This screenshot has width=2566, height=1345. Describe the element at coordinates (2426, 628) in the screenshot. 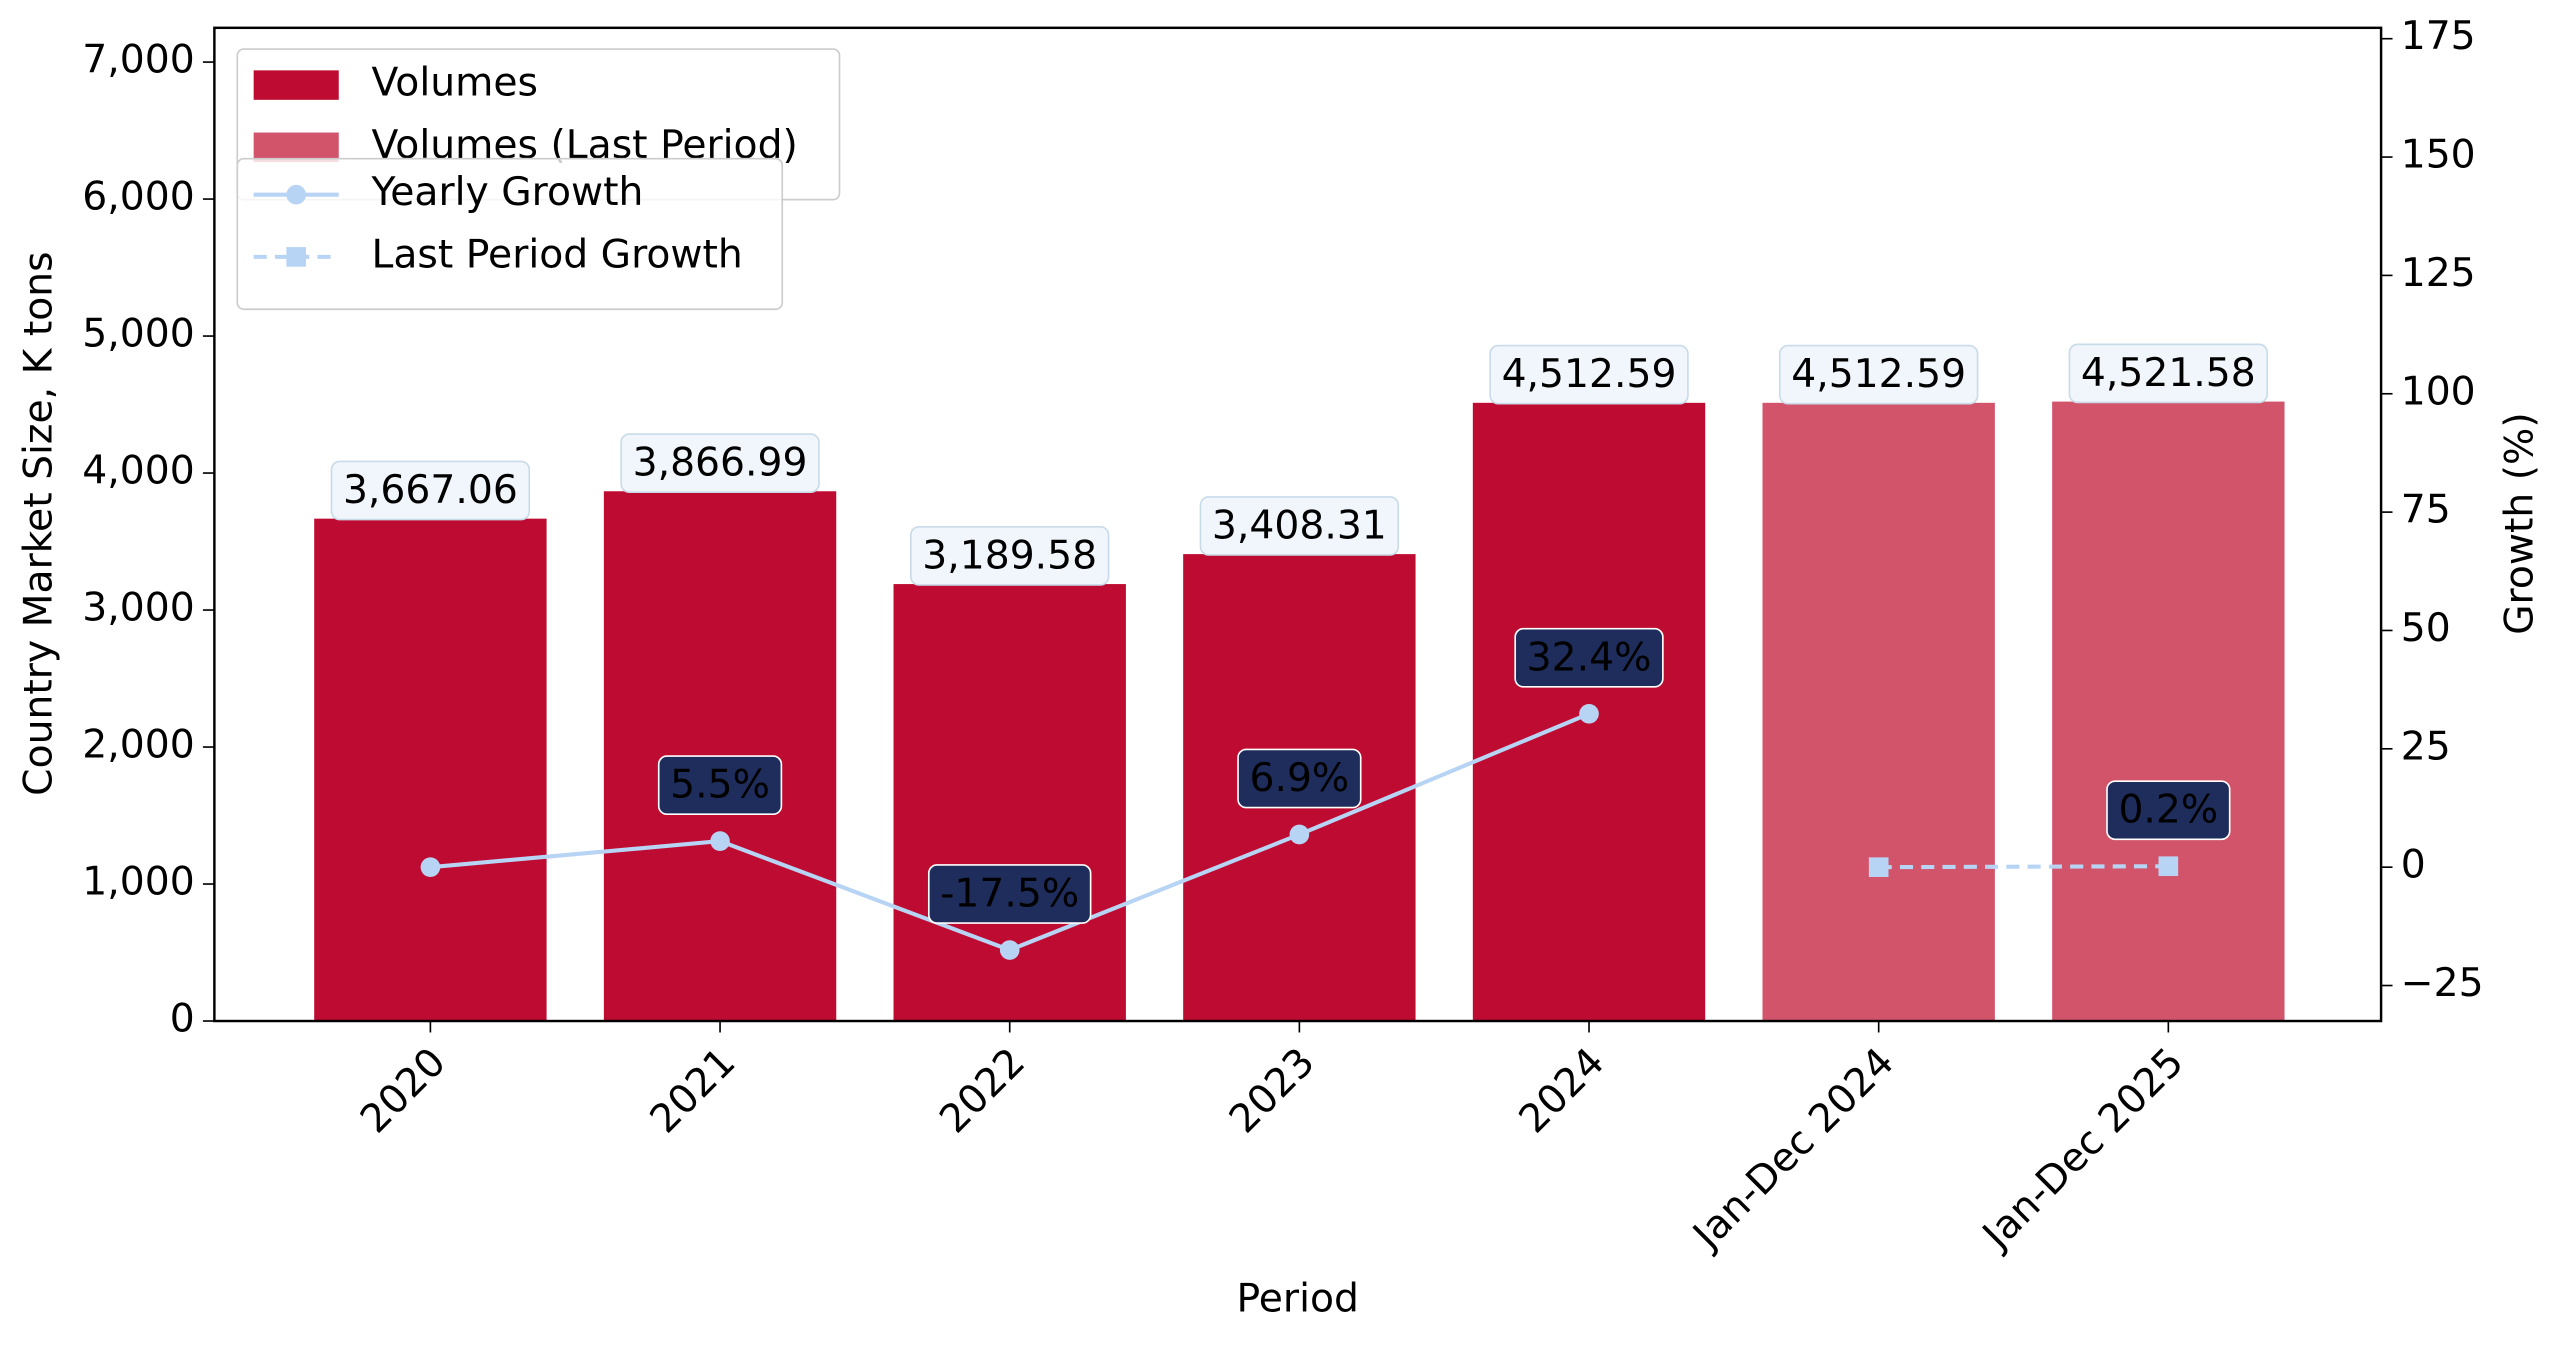

I see `y2-tick-label: 50` at that location.